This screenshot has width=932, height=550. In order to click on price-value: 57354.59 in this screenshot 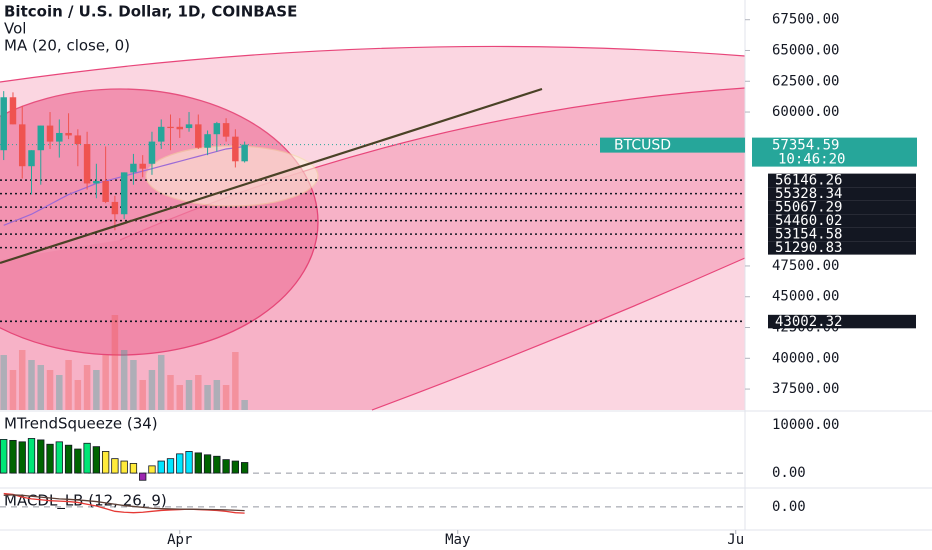, I will do `click(805, 146)`.